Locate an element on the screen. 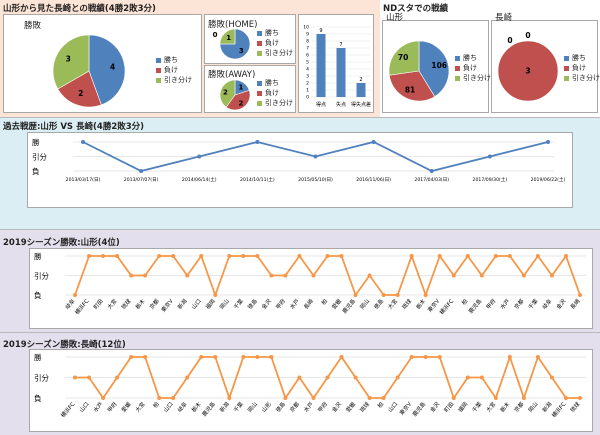  panel-overall-pie: 勝敗 4 2 3 勝ち 負け 引き分け is located at coordinates (102, 63).